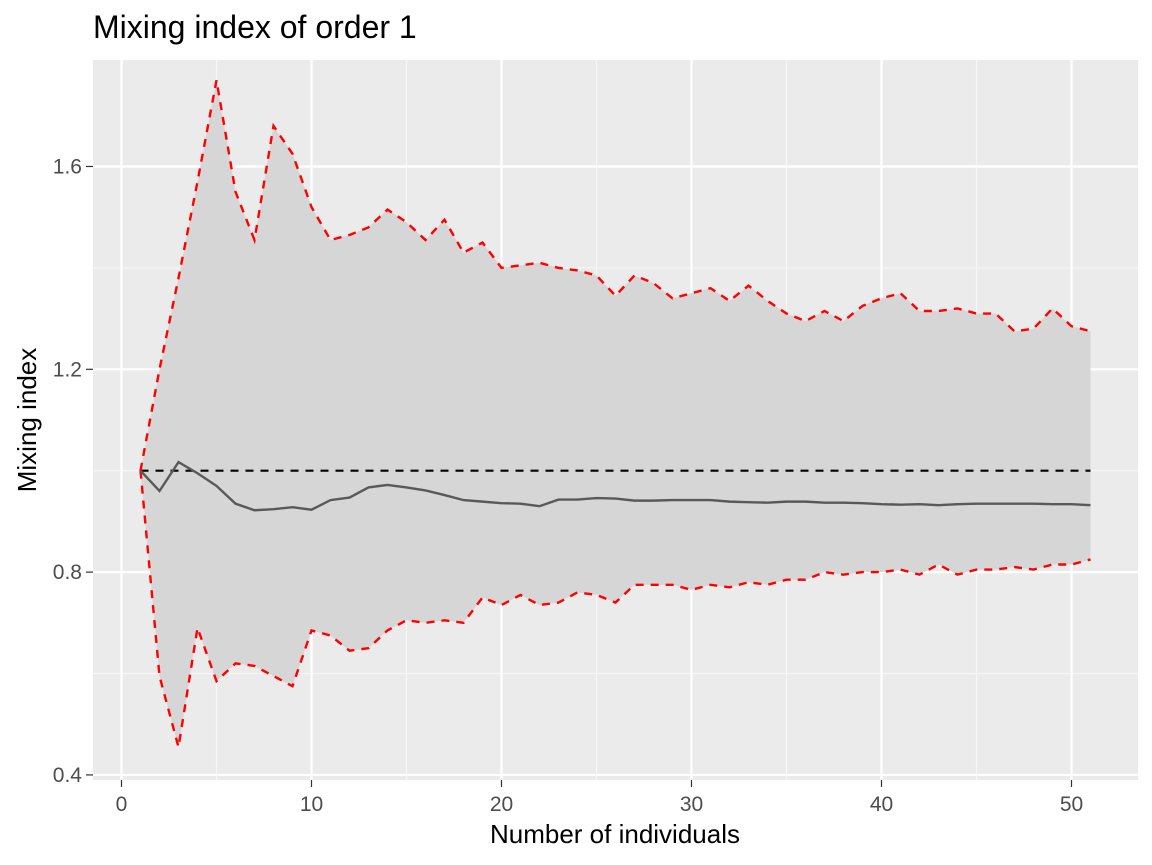 Image resolution: width=1152 pixels, height=865 pixels. What do you see at coordinates (501, 804) in the screenshot?
I see `x-tick-label: 20` at bounding box center [501, 804].